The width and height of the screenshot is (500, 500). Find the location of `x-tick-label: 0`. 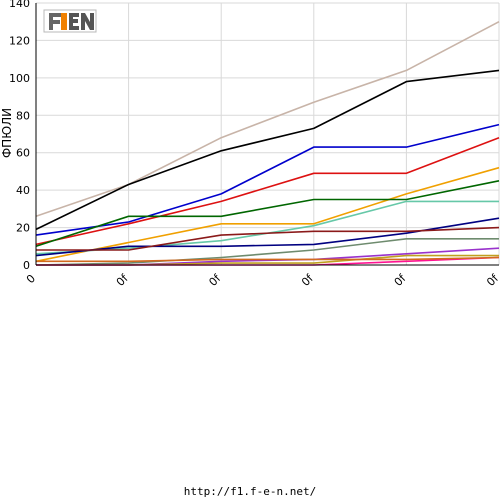

x-tick-label: 0 is located at coordinates (31, 279).